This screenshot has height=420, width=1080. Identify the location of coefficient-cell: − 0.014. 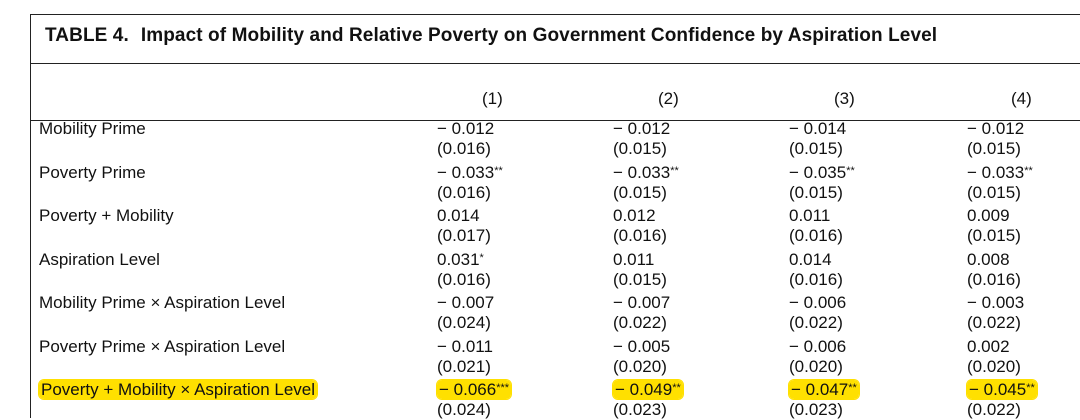
(818, 128).